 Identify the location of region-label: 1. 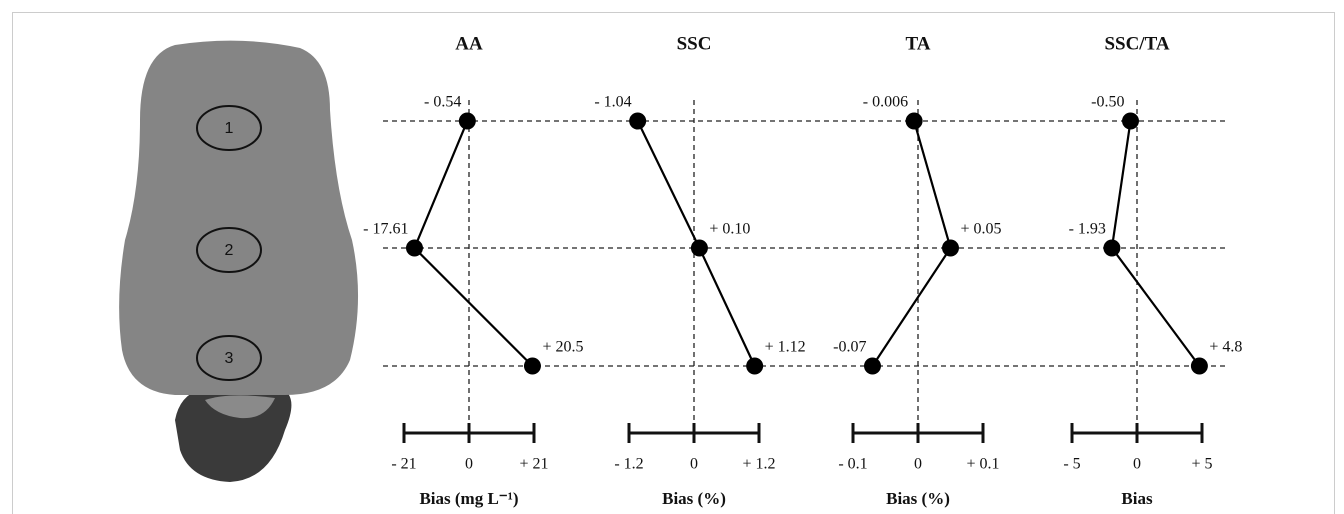
(229, 128).